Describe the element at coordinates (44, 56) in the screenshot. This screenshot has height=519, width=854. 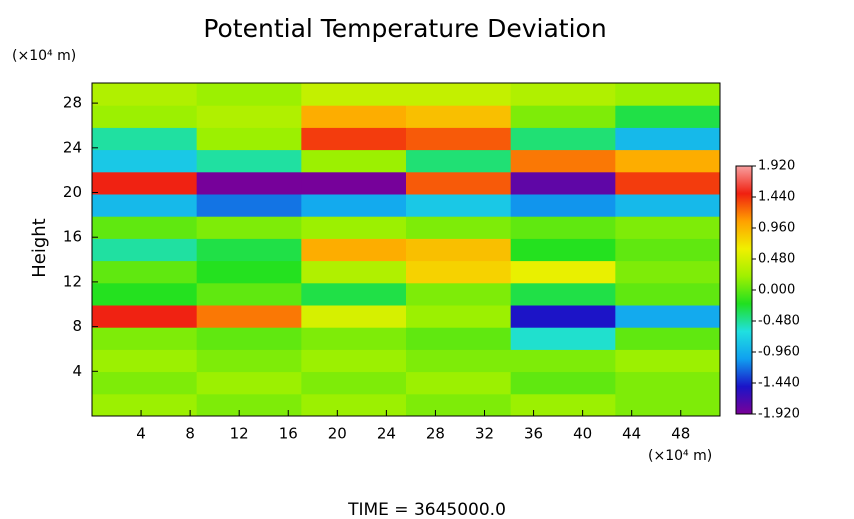
I see `y-unit-label: (×10⁴ m)` at that location.